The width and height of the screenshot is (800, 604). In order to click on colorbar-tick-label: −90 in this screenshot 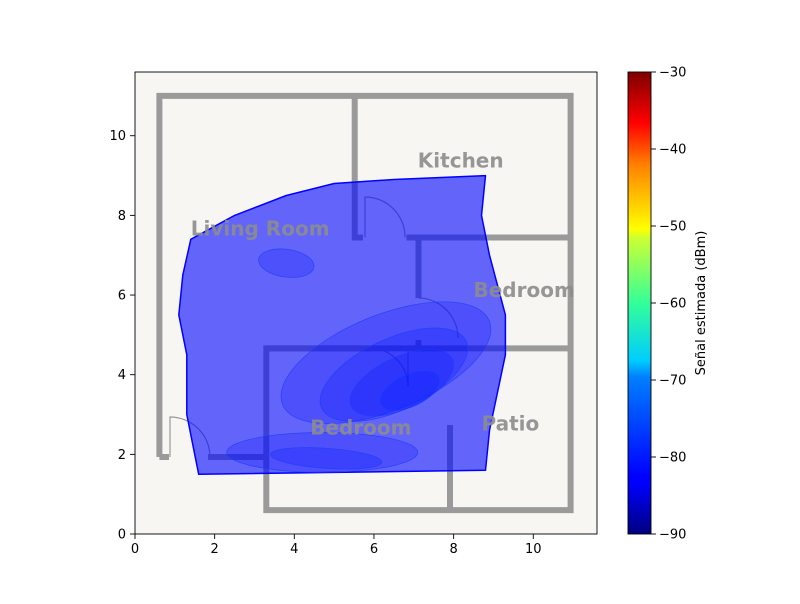, I will do `click(672, 535)`.